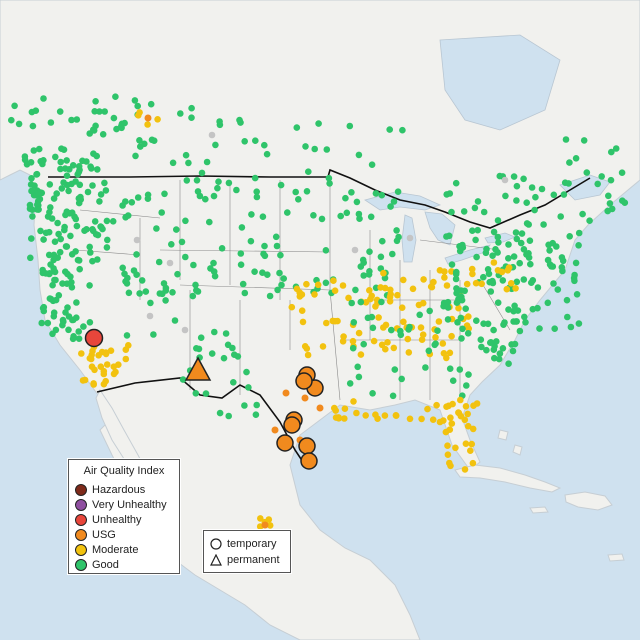 The height and width of the screenshot is (640, 640). Describe the element at coordinates (129, 504) in the screenshot. I see `legend-label: Very Unhealthy` at that location.